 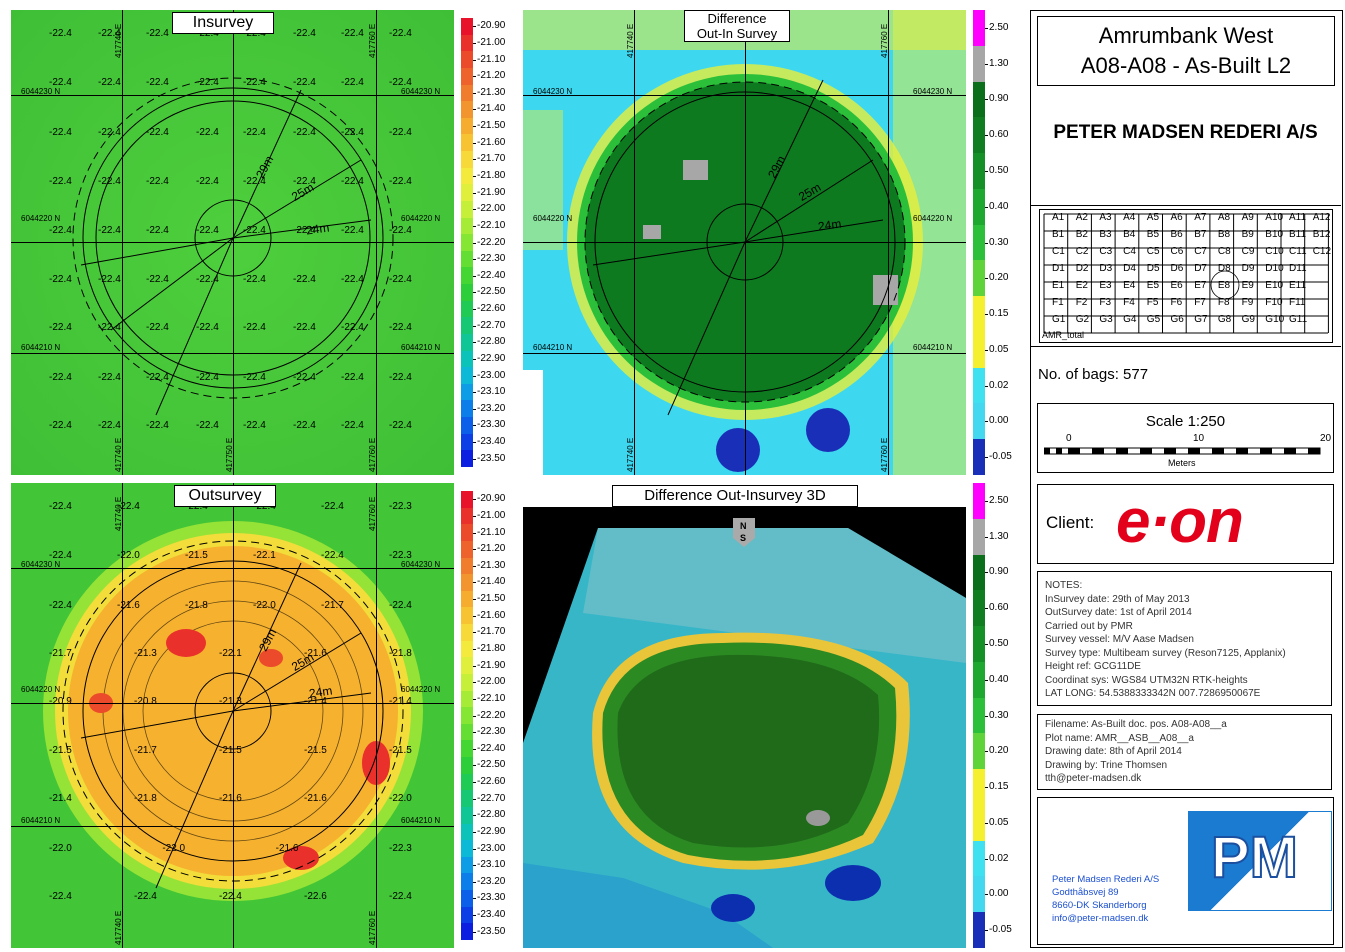 What do you see at coordinates (41, 91) in the screenshot?
I see `coord-n1: 6044230 N` at bounding box center [41, 91].